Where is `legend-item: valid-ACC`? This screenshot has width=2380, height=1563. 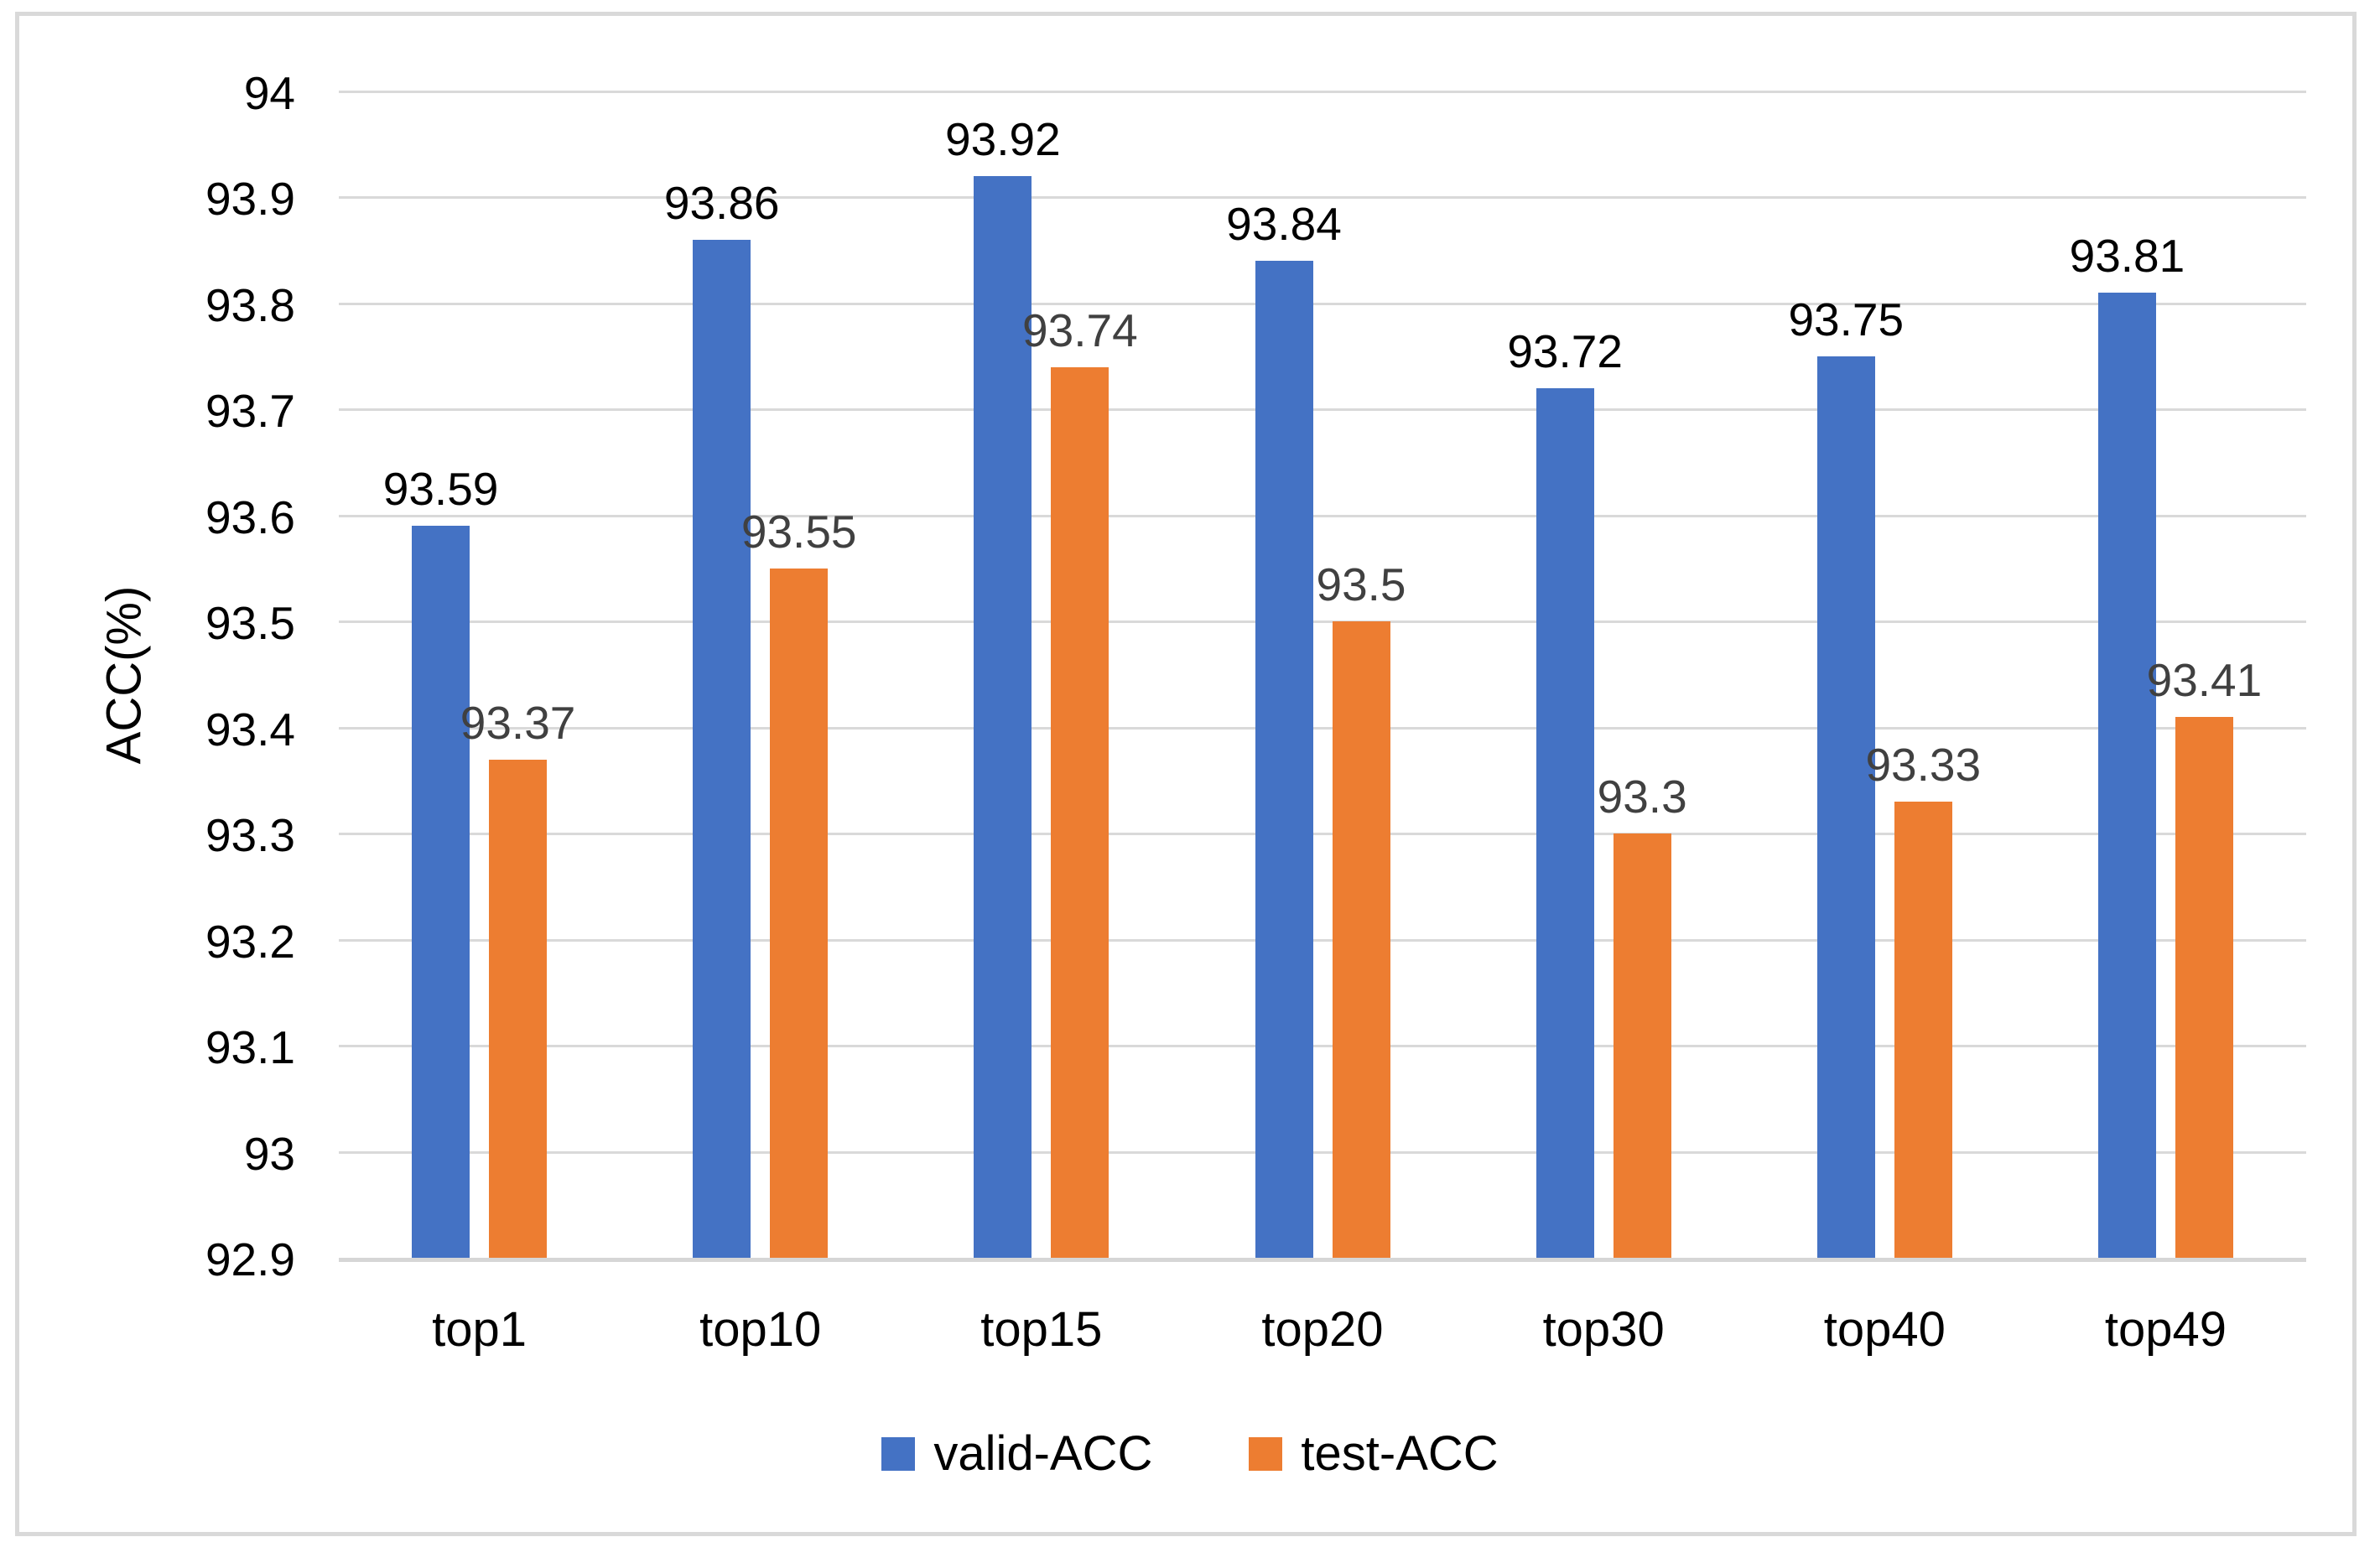
legend-item: valid-ACC is located at coordinates (1017, 1453).